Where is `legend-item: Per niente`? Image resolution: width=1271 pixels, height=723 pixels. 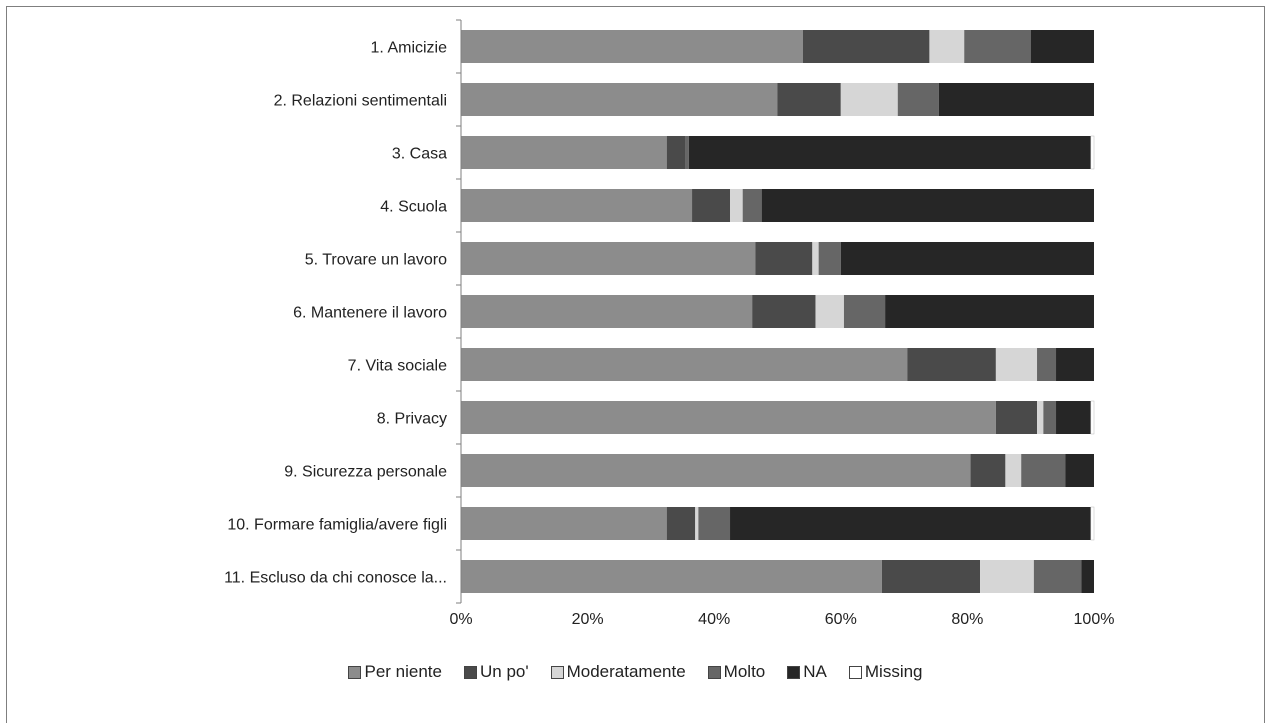
legend-item: Per niente is located at coordinates (395, 672).